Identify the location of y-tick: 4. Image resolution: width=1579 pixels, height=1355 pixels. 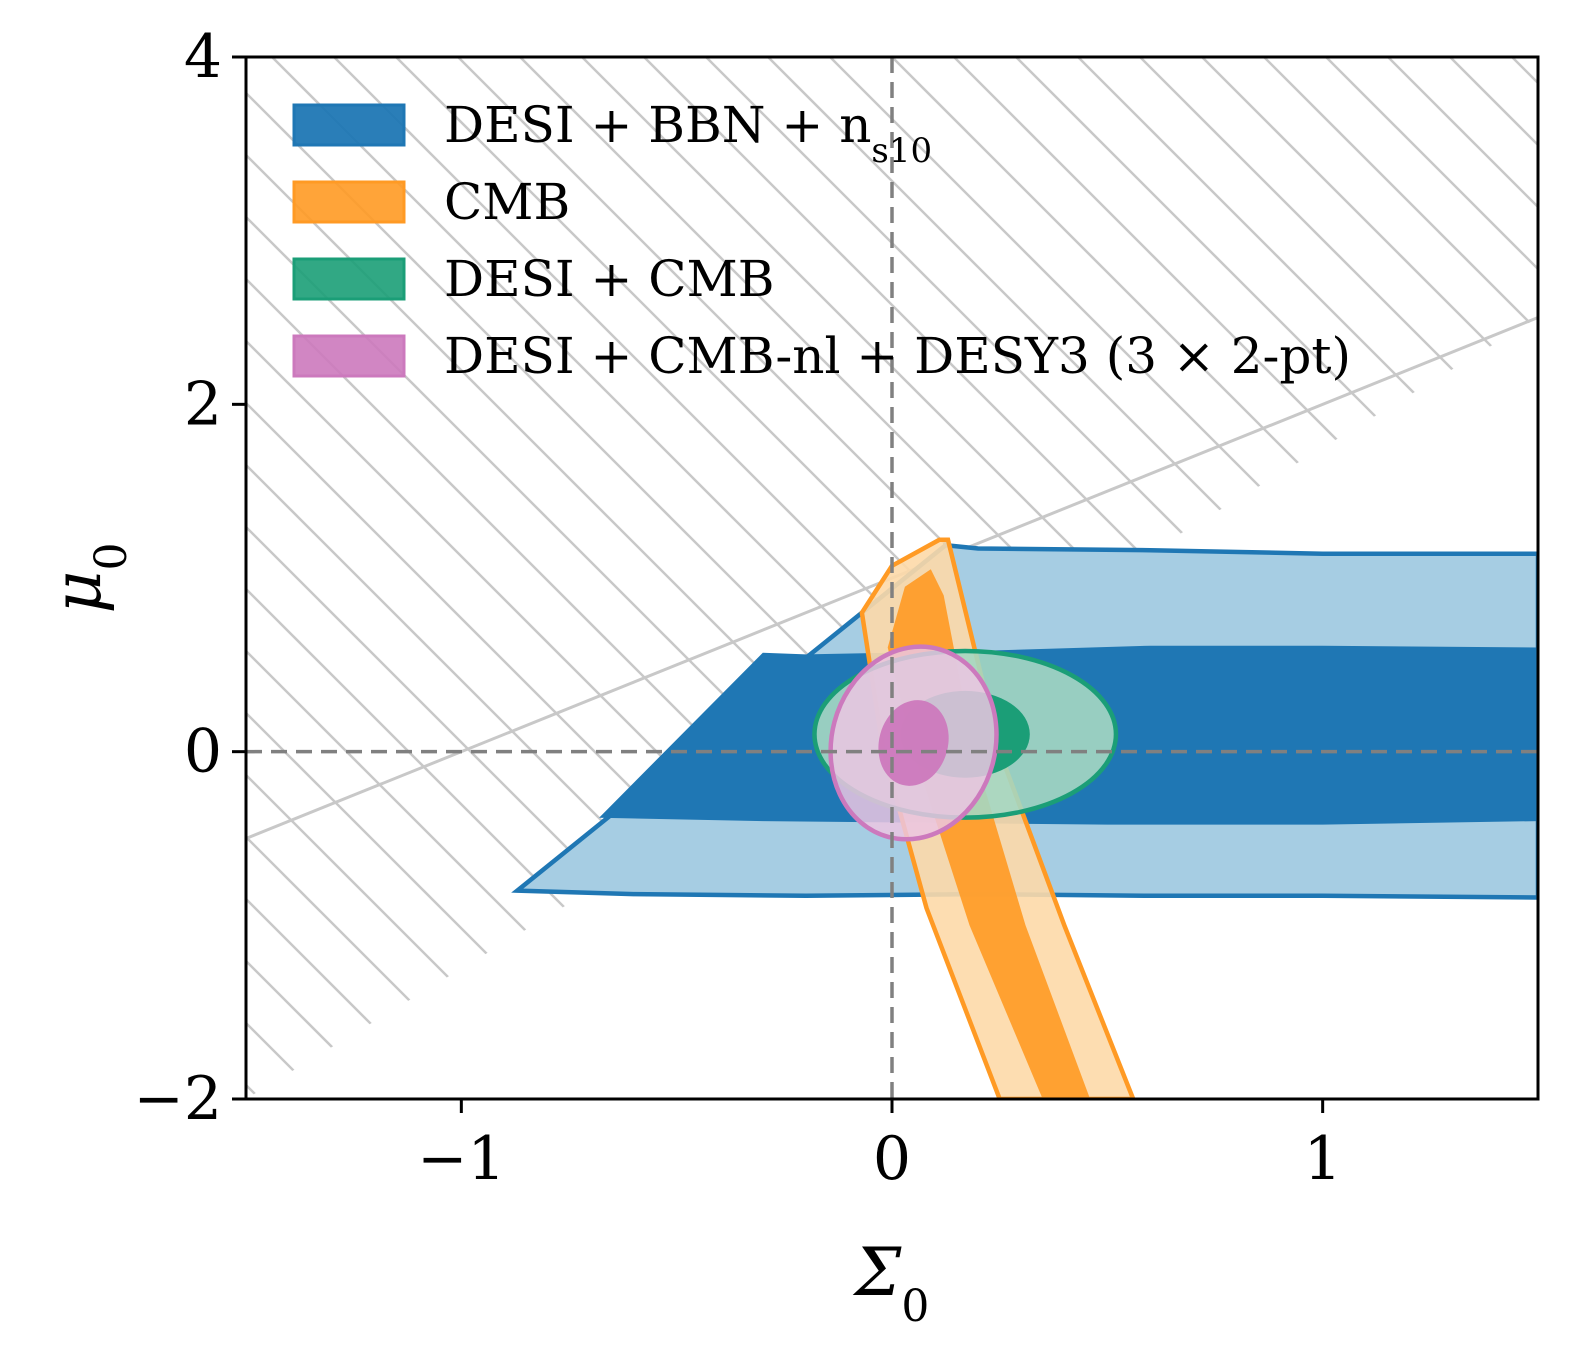
(215, 57).